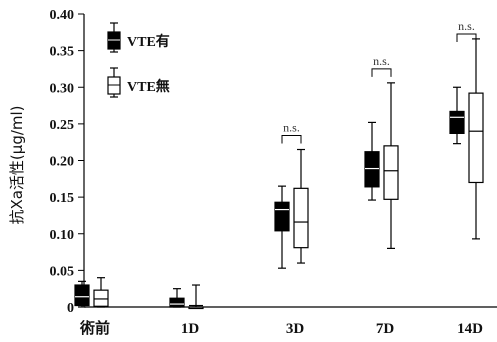 The image size is (497, 342). What do you see at coordinates (295, 329) in the screenshot?
I see `x-tick-label: 3D` at bounding box center [295, 329].